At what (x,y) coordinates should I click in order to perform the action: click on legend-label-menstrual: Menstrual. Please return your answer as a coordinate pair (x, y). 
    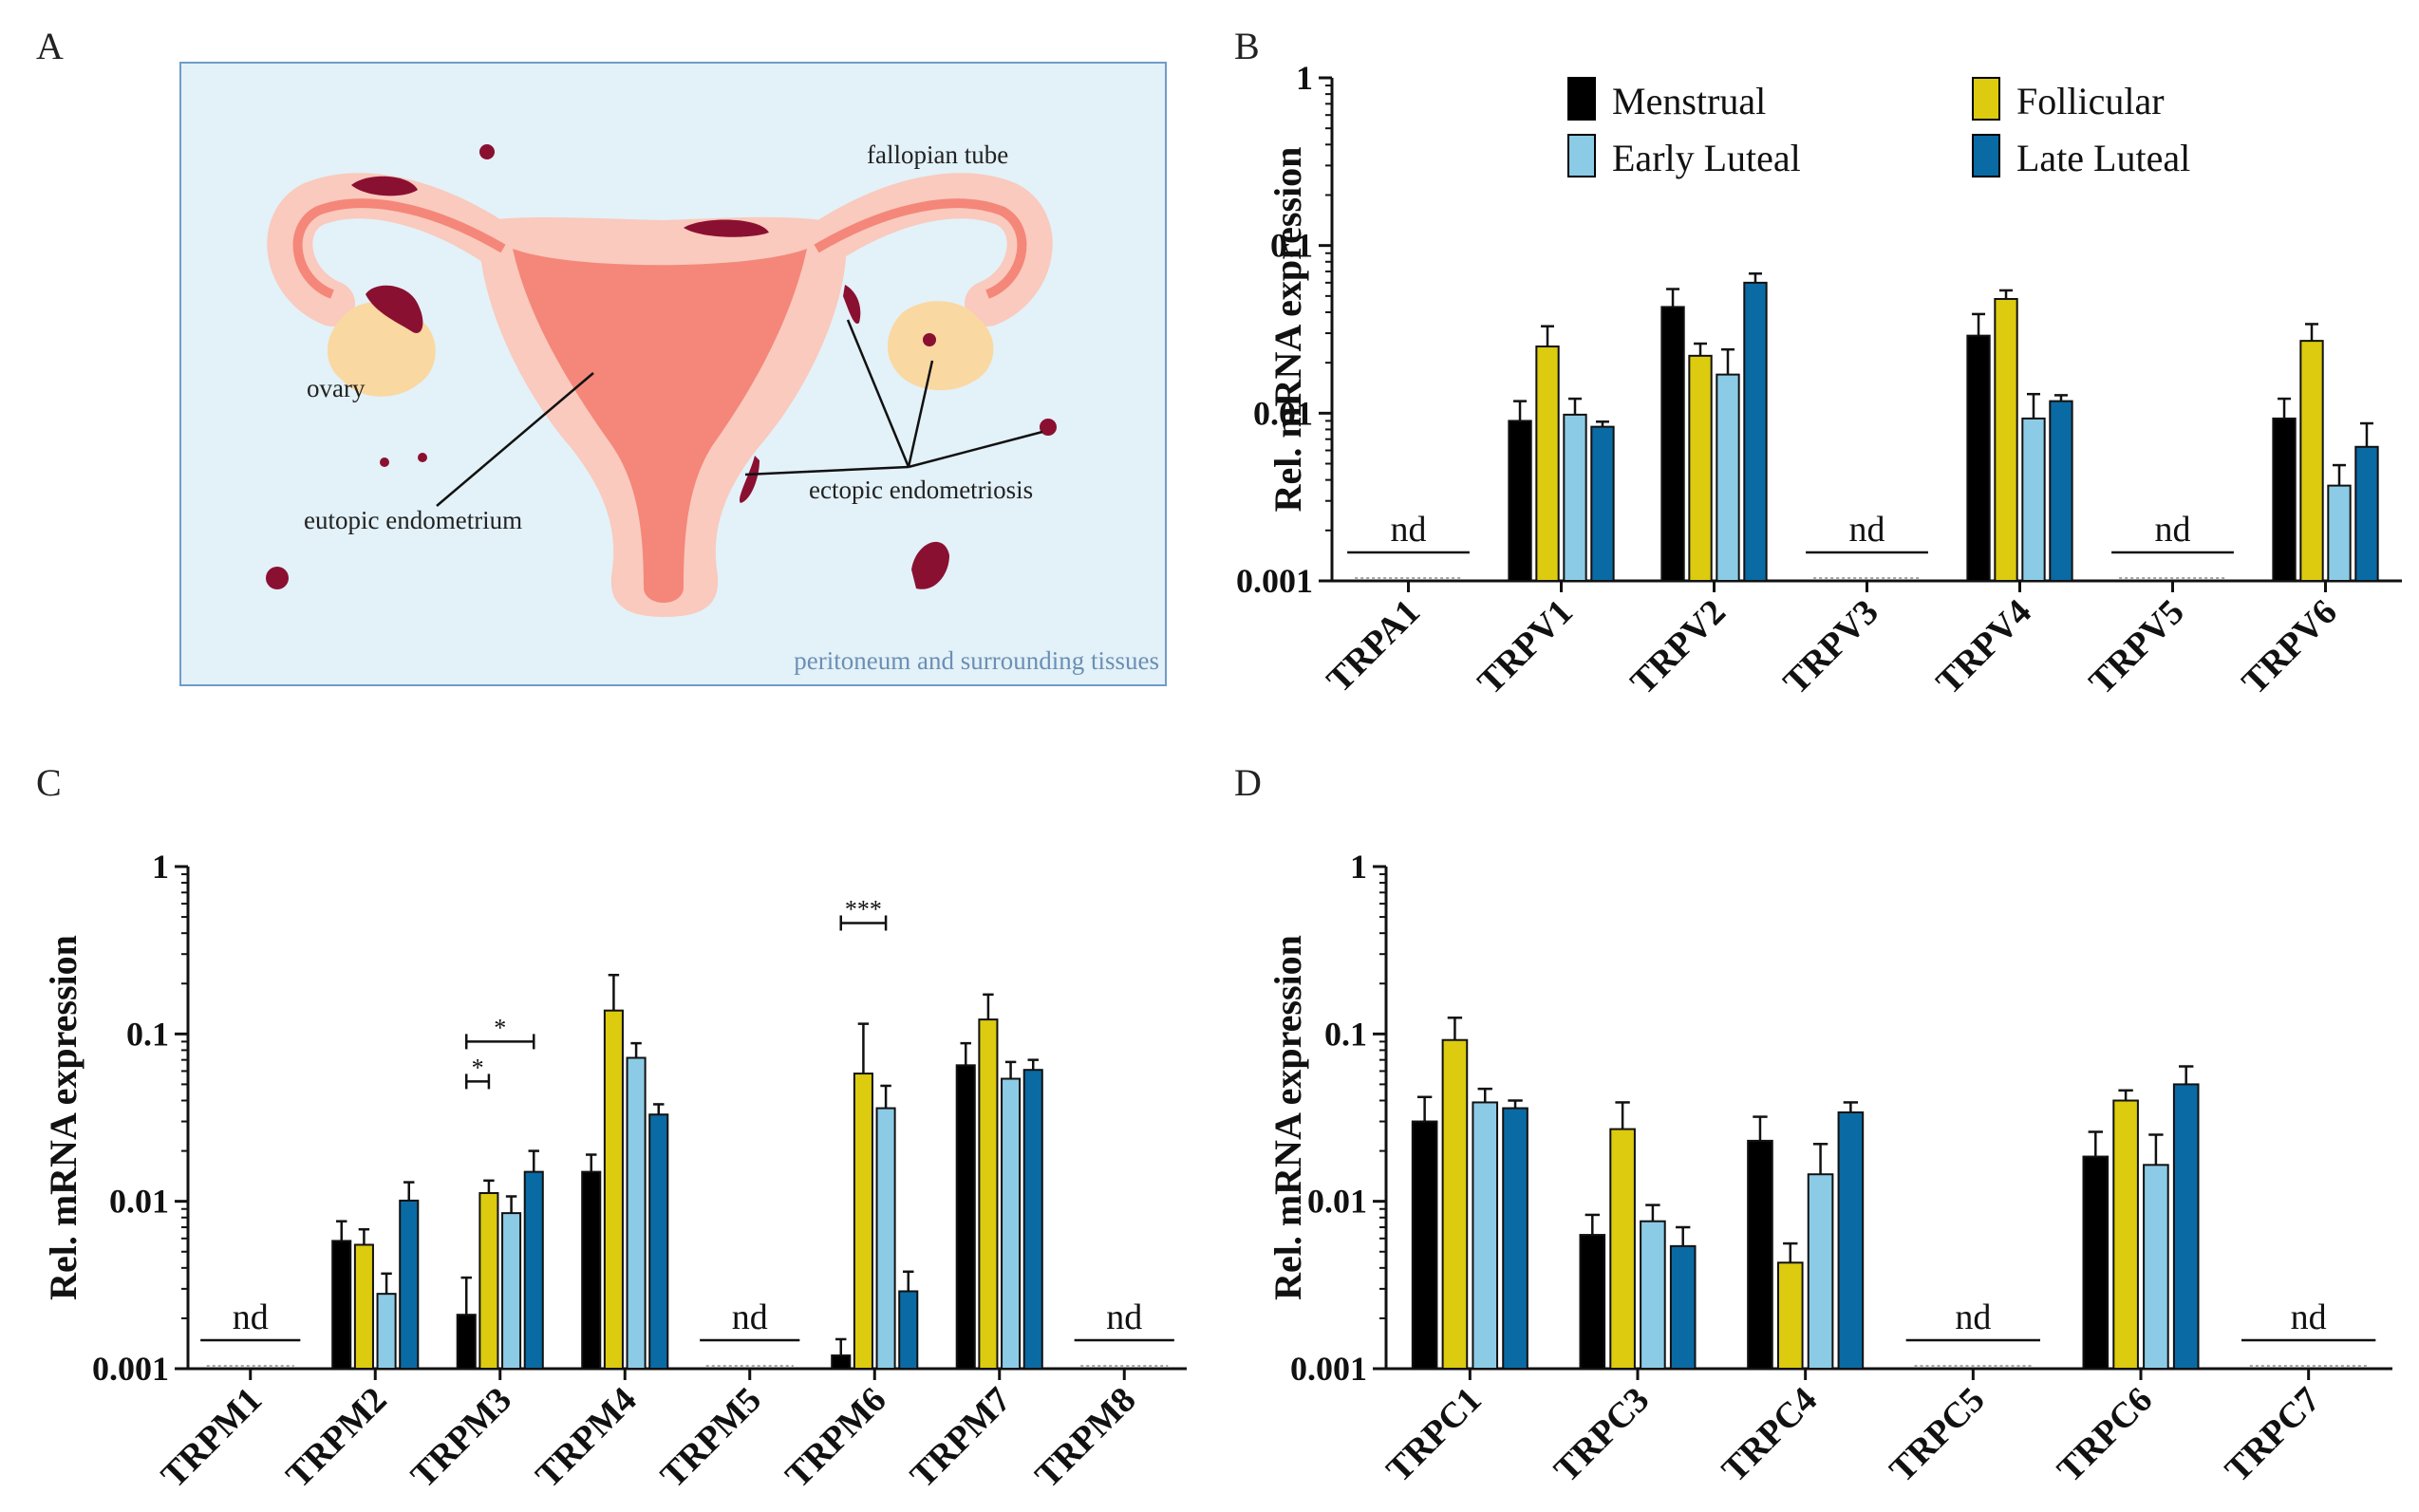
    Looking at the image, I should click on (1689, 101).